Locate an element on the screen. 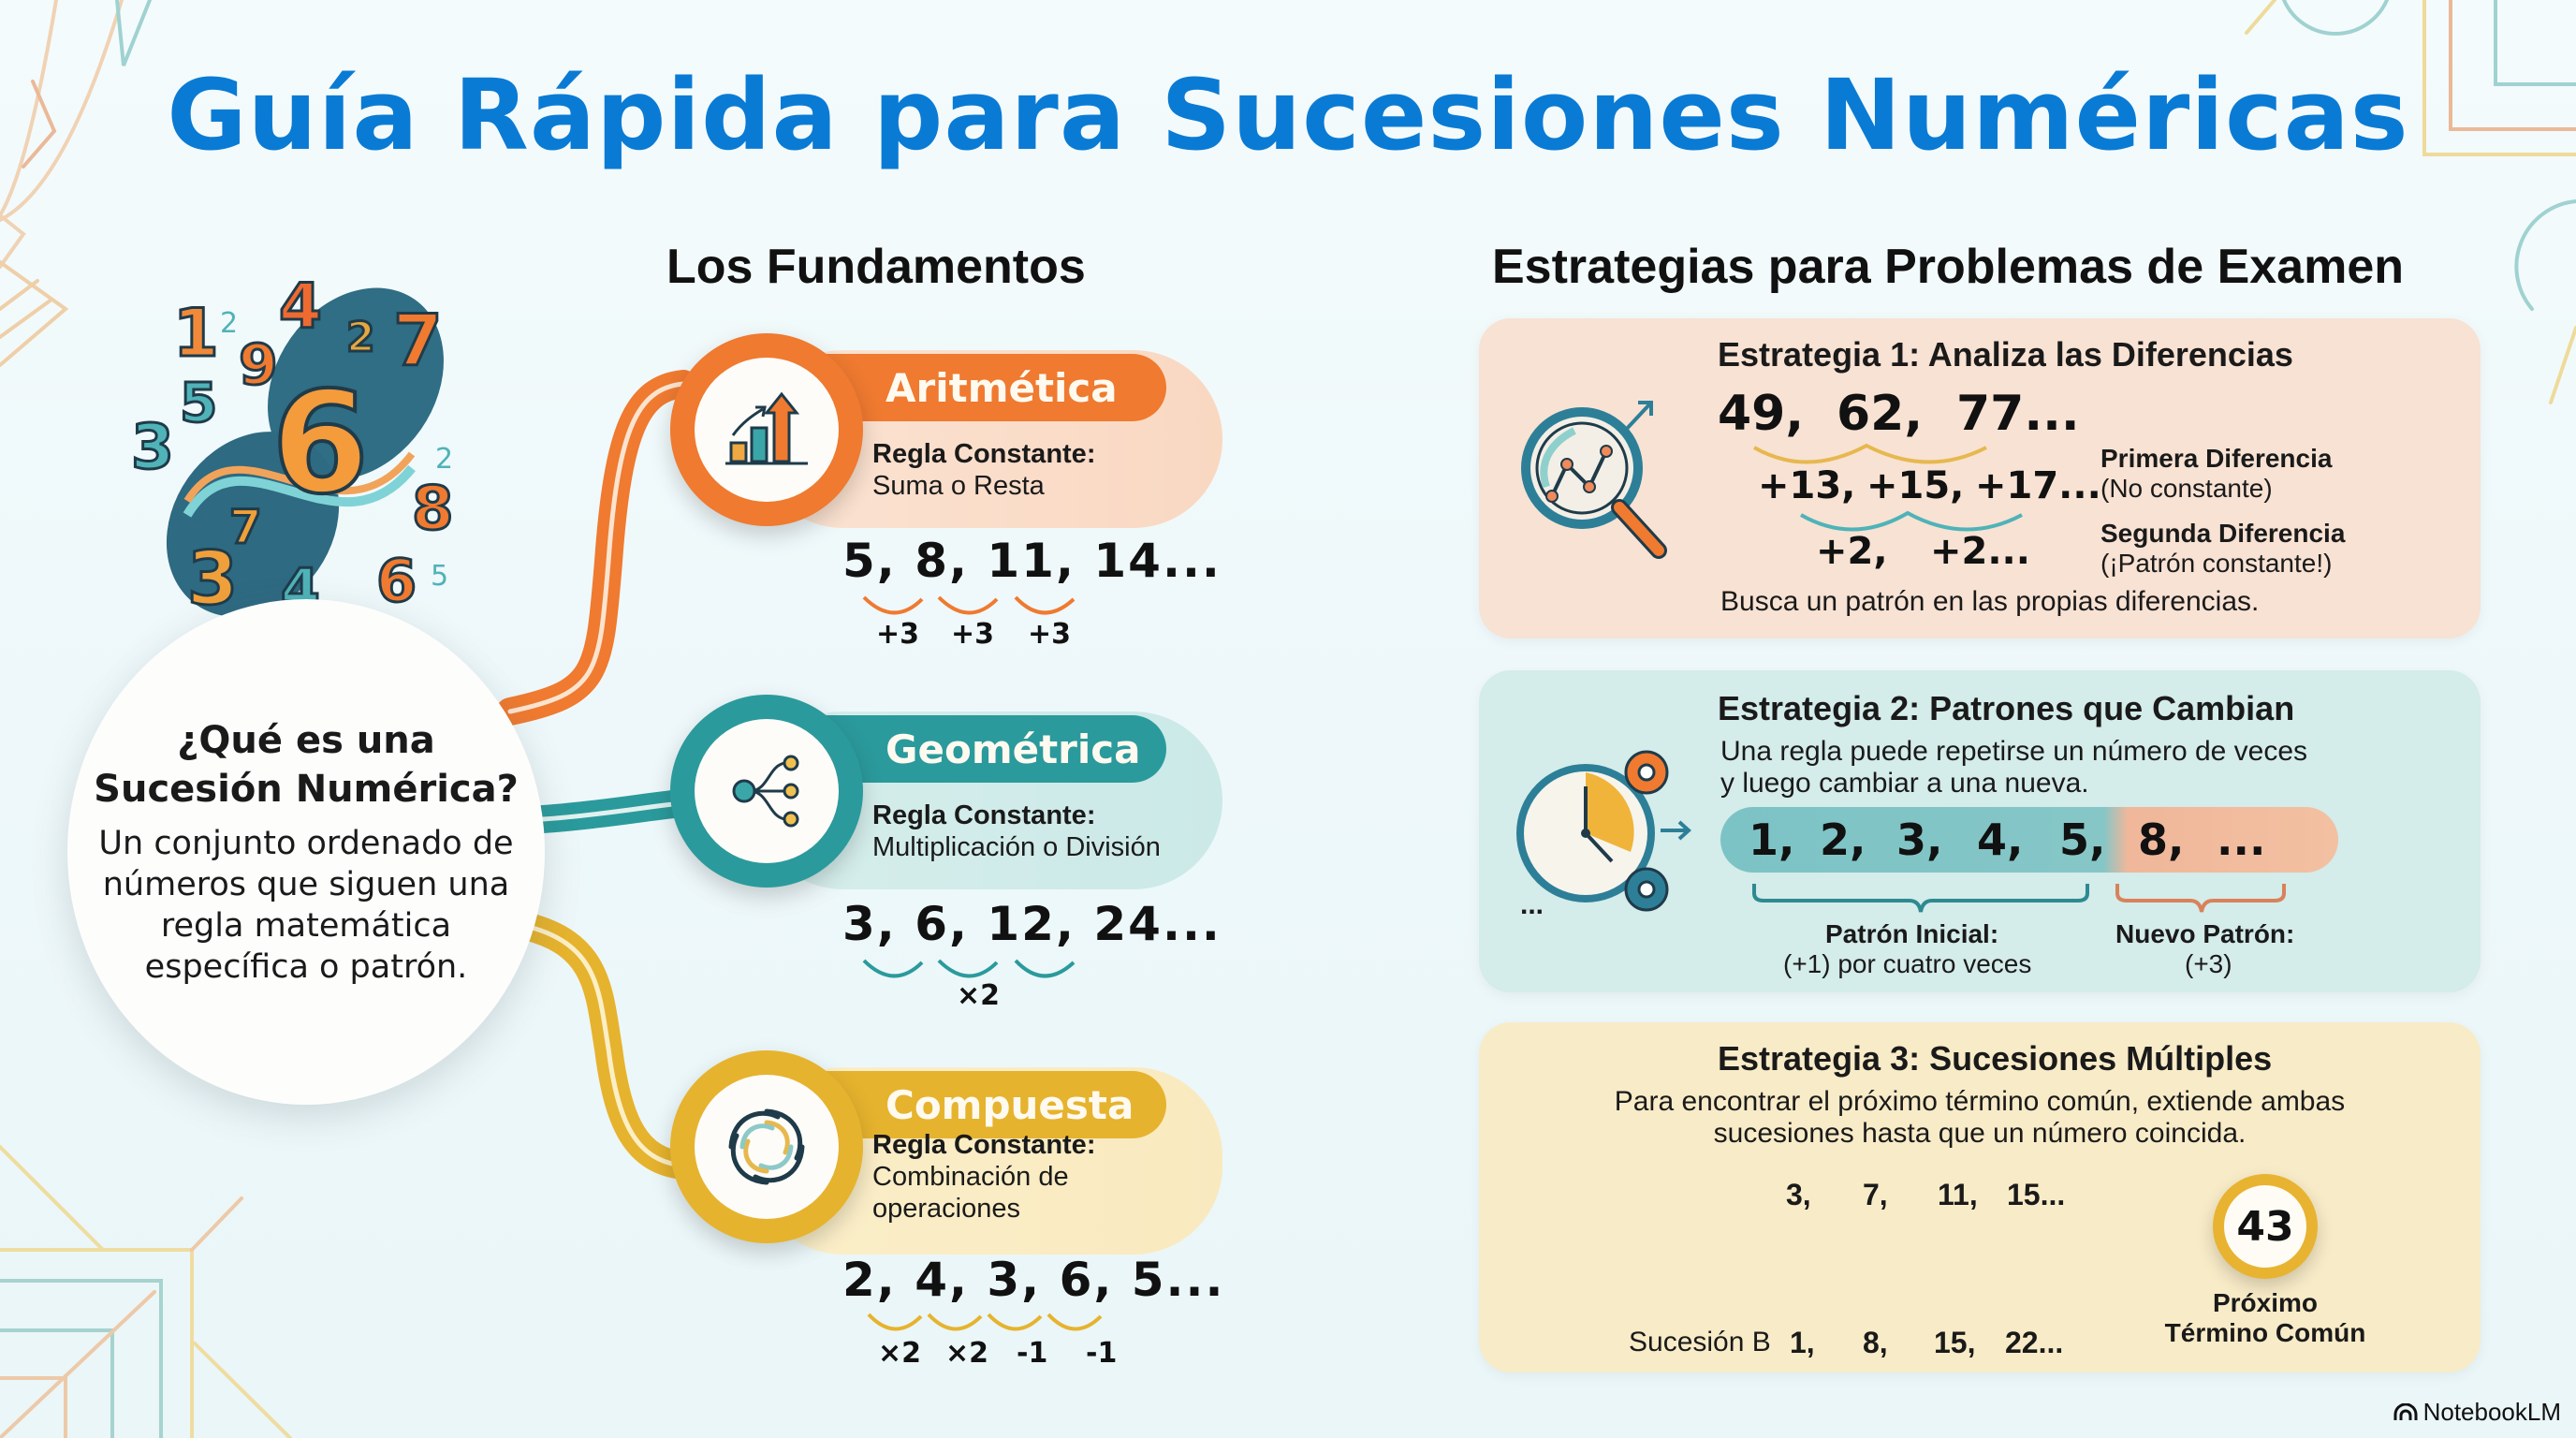 The width and height of the screenshot is (2576, 1438). strategy-3-card is located at coordinates (1980, 1197).